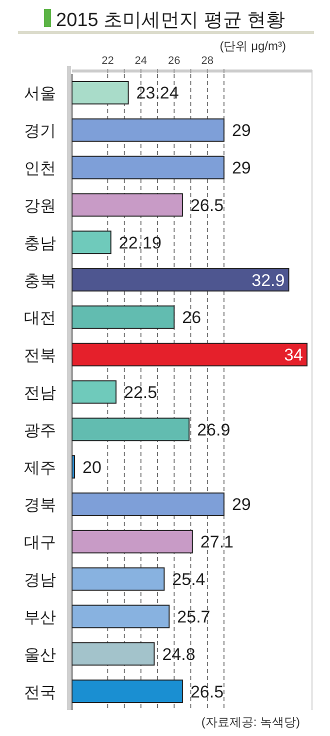  I want to click on chart-title: 2015 초미세먼지 평균 현황, so click(171, 20).